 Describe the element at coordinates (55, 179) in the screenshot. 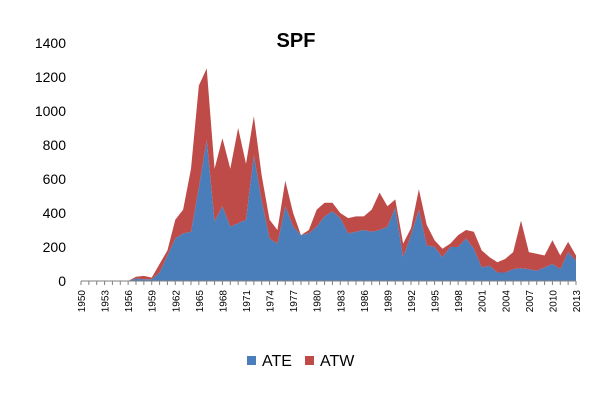

I see `y-tick-label: 600` at that location.